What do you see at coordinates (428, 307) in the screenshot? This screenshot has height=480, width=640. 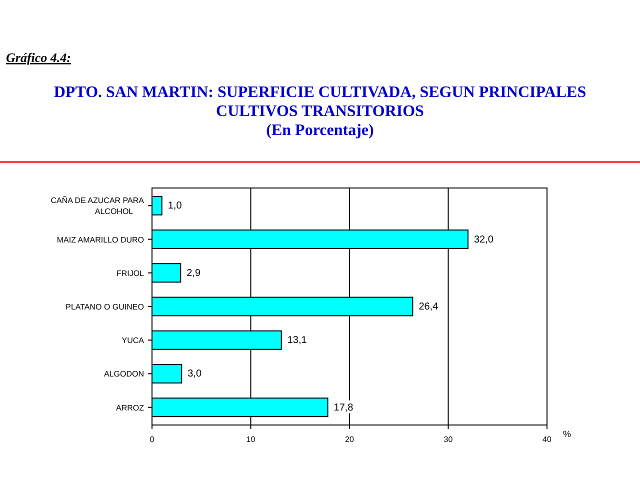 I see `data-label: 26,4` at bounding box center [428, 307].